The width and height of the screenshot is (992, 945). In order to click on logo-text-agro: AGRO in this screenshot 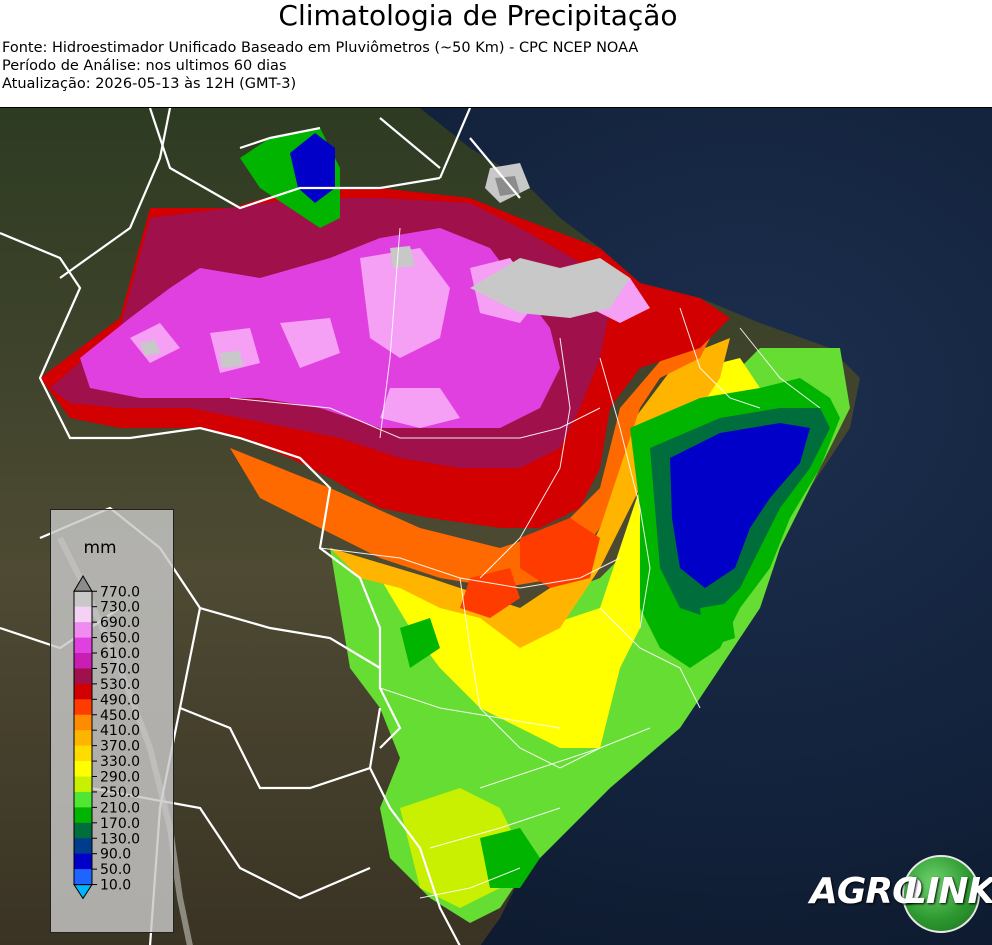, I will do `click(866, 891)`.